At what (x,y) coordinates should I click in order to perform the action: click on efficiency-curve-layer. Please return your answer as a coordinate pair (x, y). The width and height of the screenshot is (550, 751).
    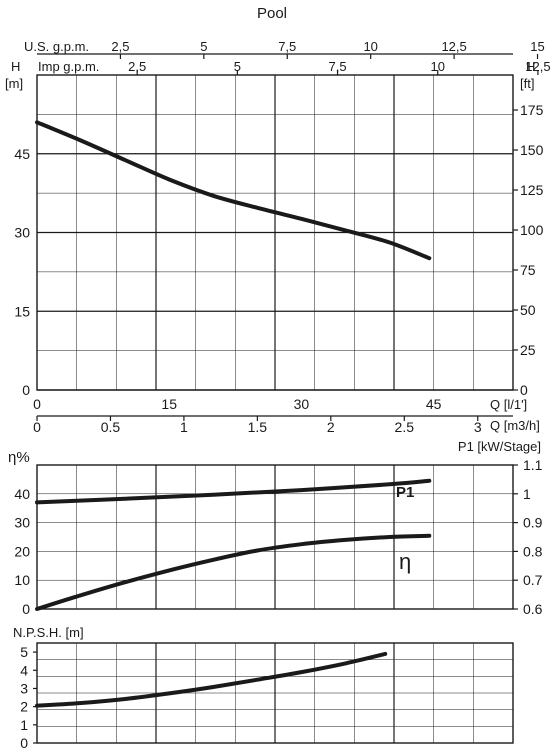
    Looking at the image, I should click on (233, 544).